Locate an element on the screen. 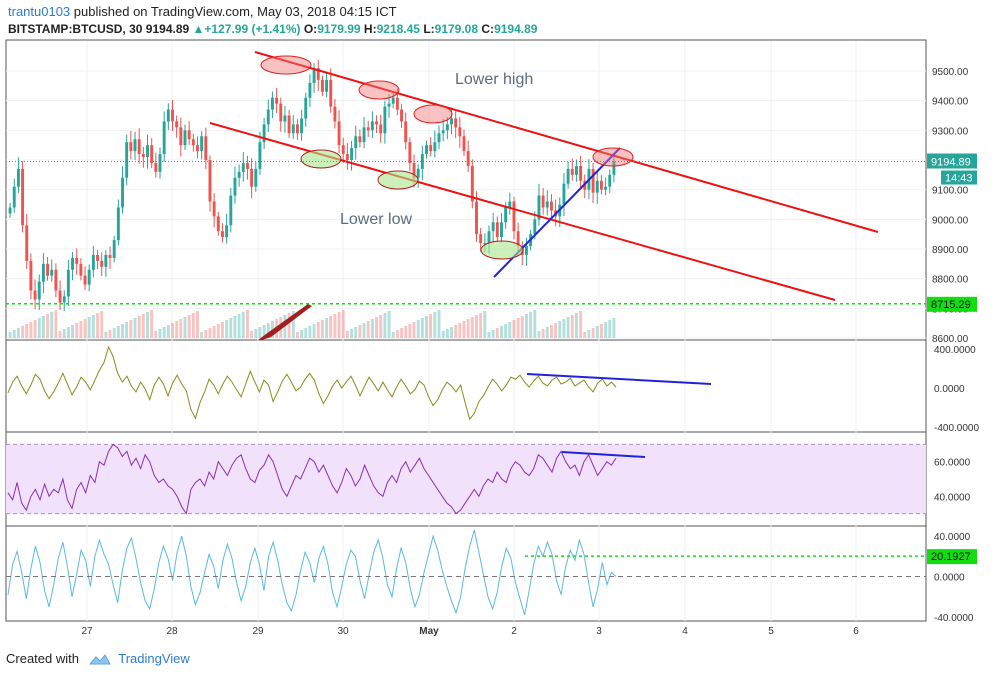 Image resolution: width=995 pixels, height=675 pixels. low-value: 9179.08 is located at coordinates (456, 29).